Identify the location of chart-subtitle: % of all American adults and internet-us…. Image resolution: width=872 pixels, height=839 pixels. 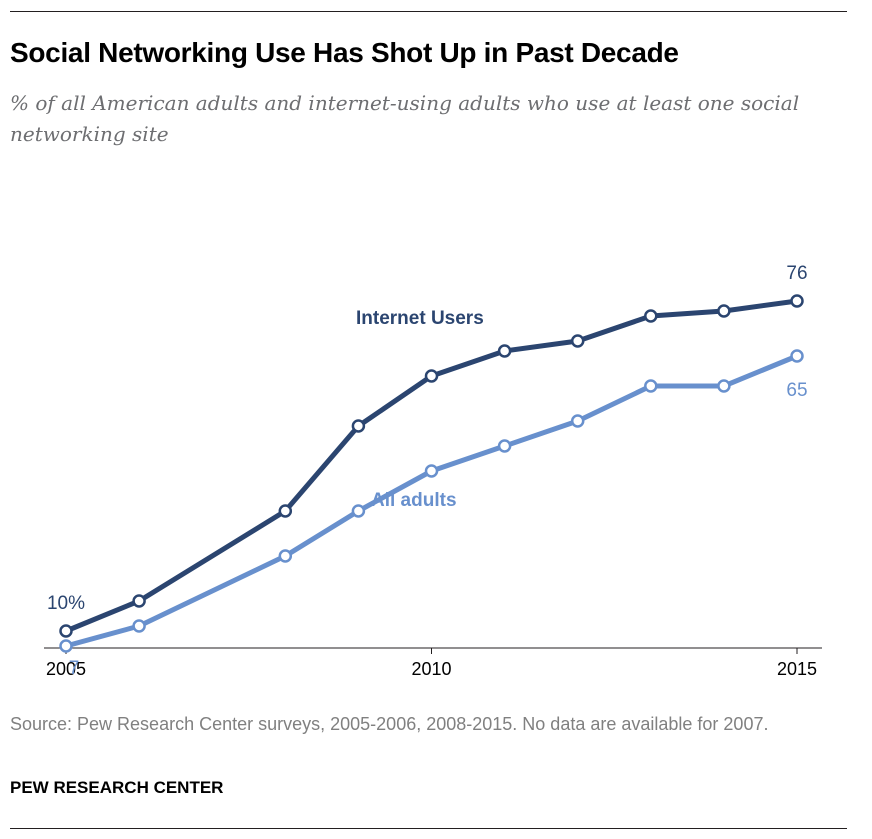
(405, 118).